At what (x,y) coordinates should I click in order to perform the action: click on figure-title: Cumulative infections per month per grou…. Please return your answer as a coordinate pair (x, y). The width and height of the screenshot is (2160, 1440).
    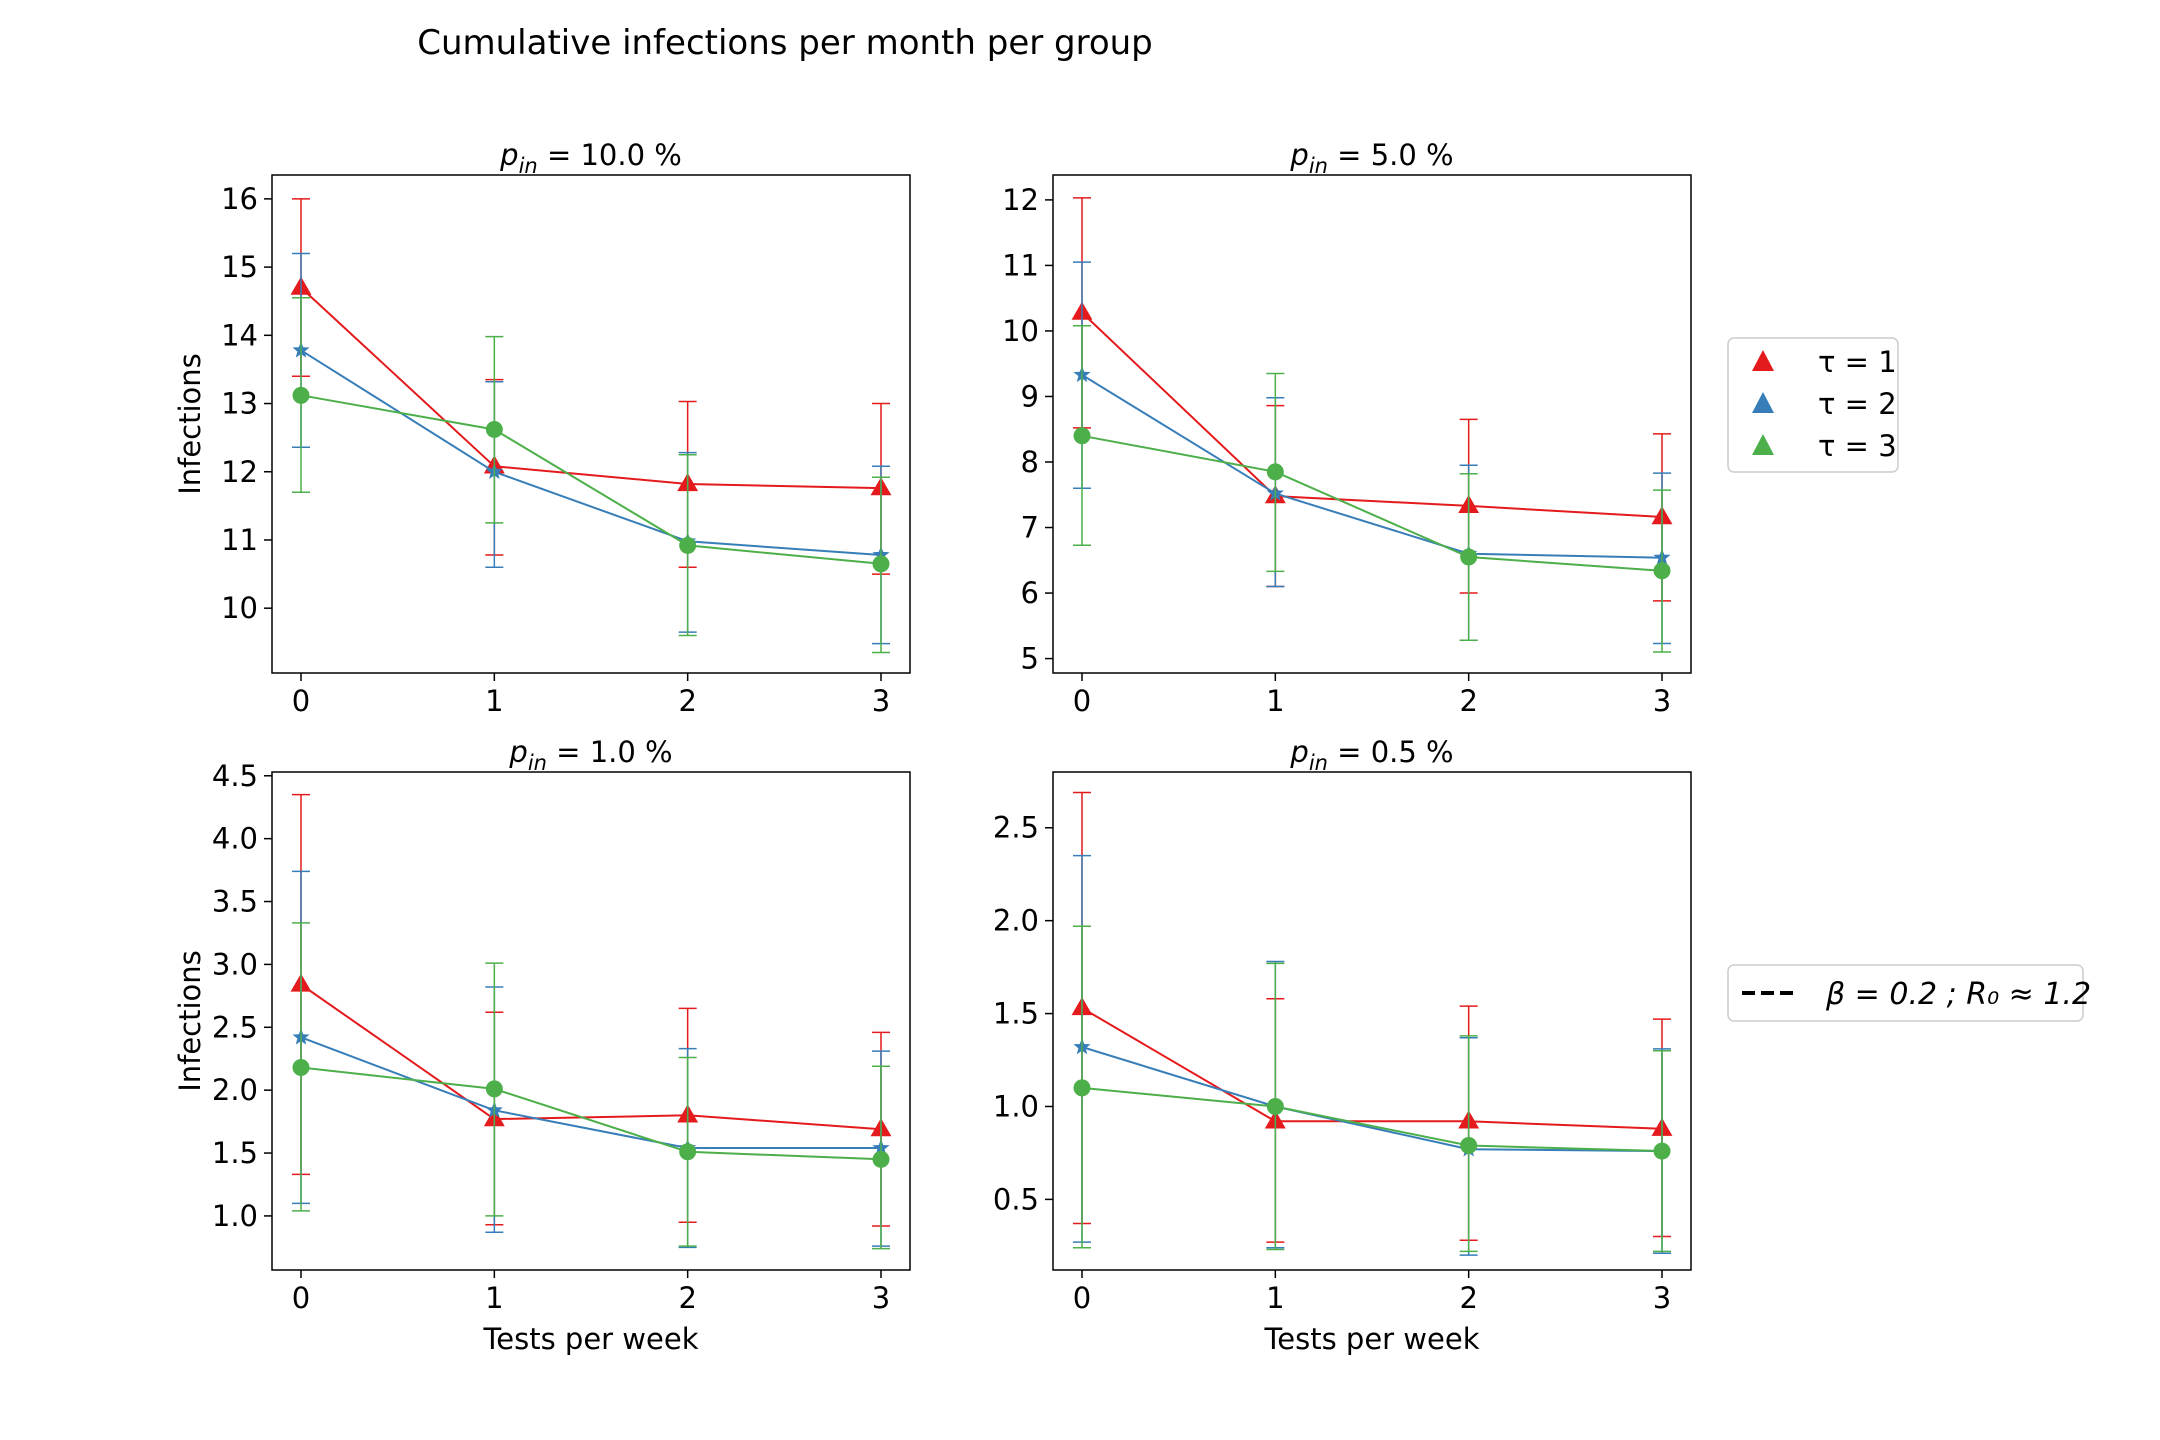
    Looking at the image, I should click on (785, 43).